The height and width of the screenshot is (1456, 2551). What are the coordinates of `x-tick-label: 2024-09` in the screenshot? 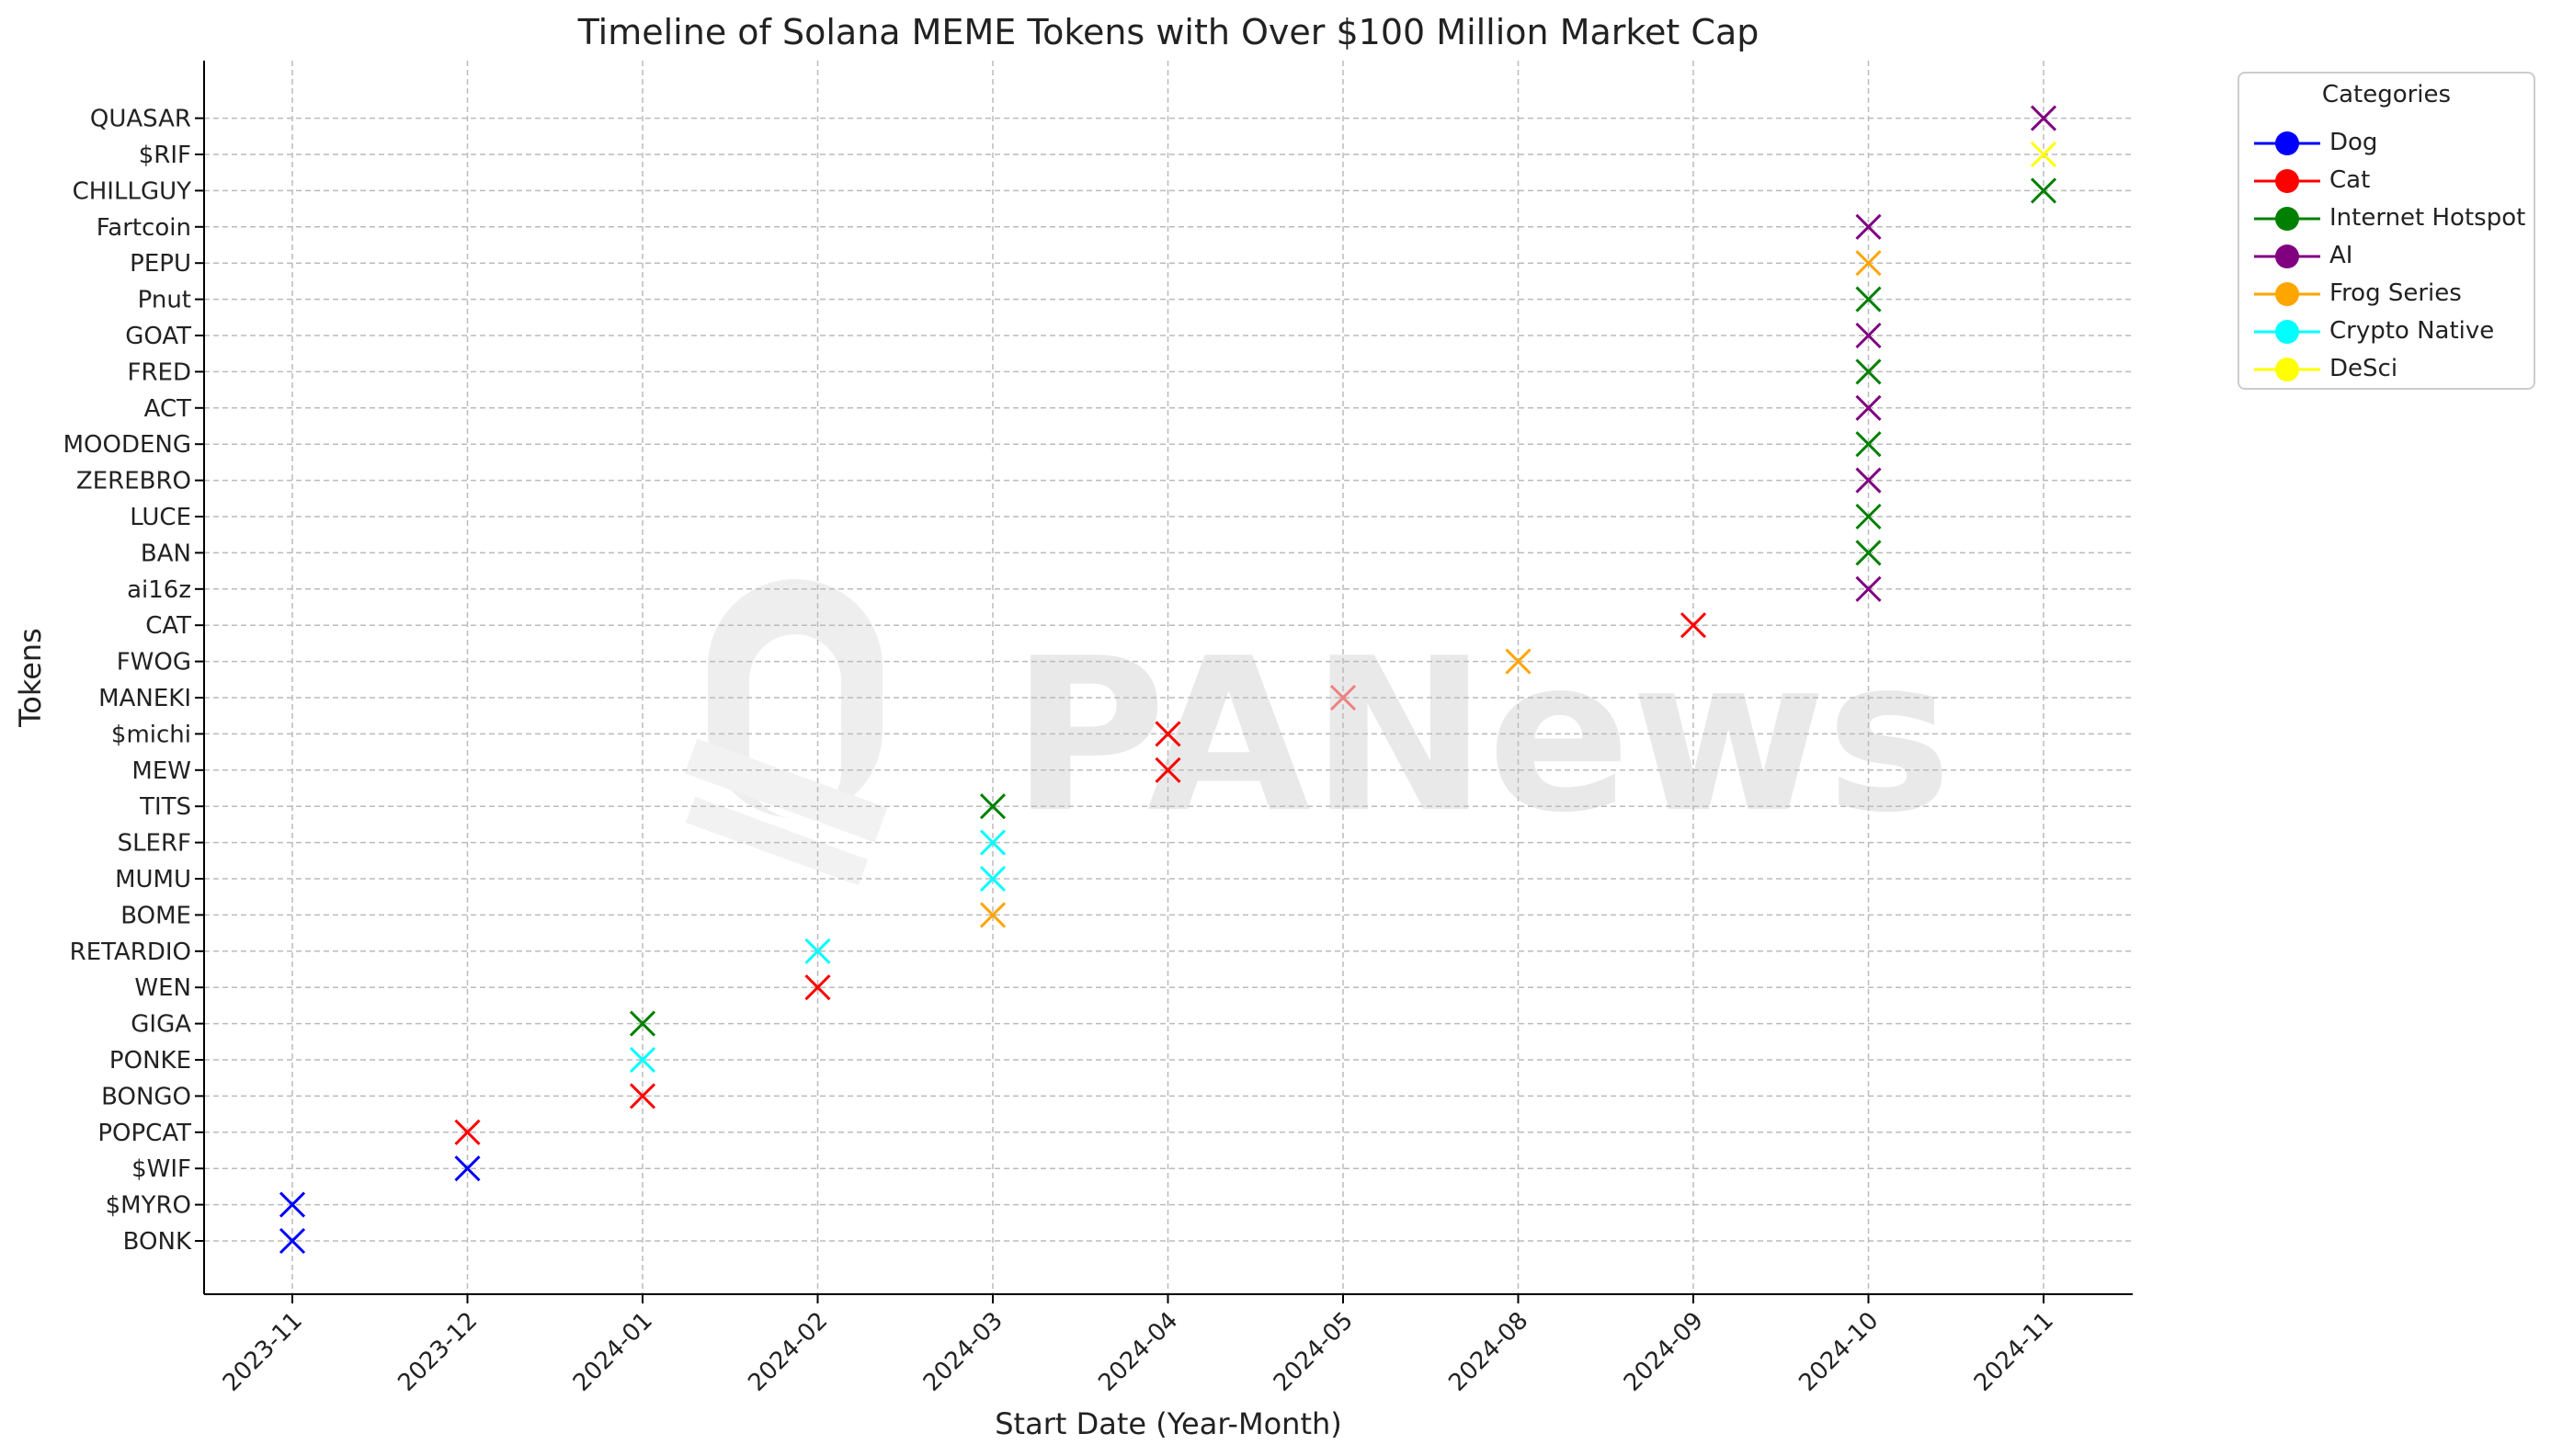 It's located at (1664, 1352).